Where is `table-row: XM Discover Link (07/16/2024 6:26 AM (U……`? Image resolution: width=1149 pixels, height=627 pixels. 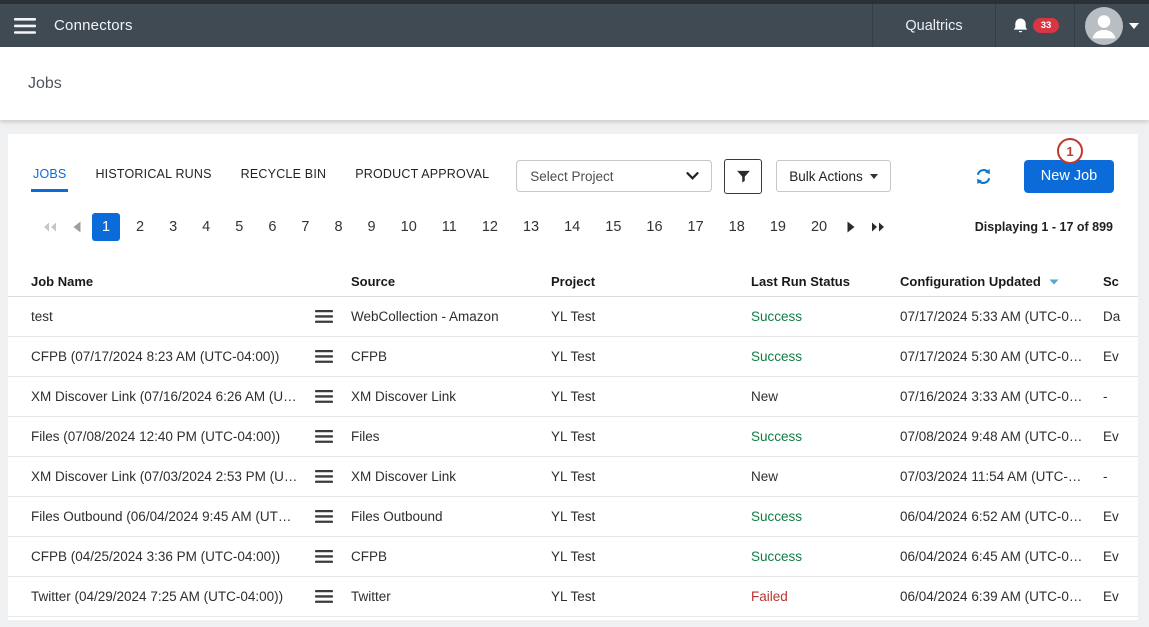
table-row: XM Discover Link (07/16/2024 6:26 AM (U…… is located at coordinates (573, 397).